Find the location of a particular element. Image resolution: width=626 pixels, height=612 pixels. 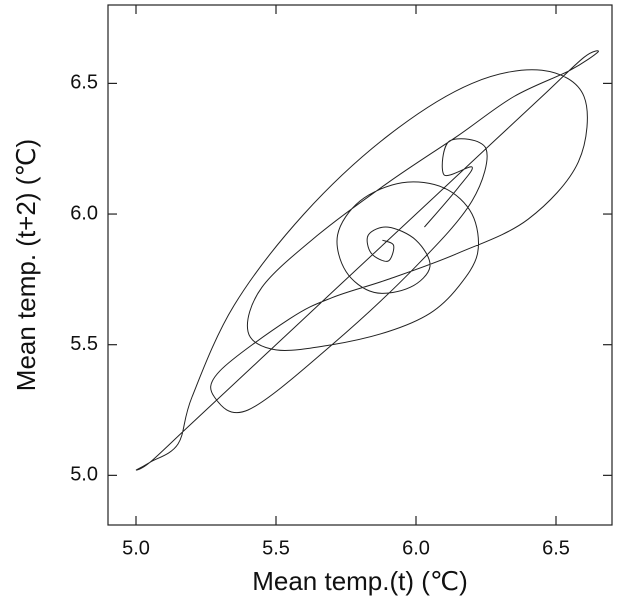

x-axis-label: Mean temp.(t) (℃) is located at coordinates (360, 581).